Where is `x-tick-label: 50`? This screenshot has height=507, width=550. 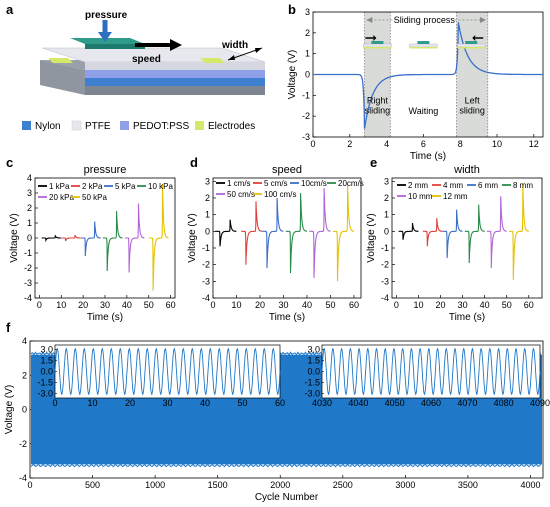 x-tick-label: 50 is located at coordinates (330, 305).